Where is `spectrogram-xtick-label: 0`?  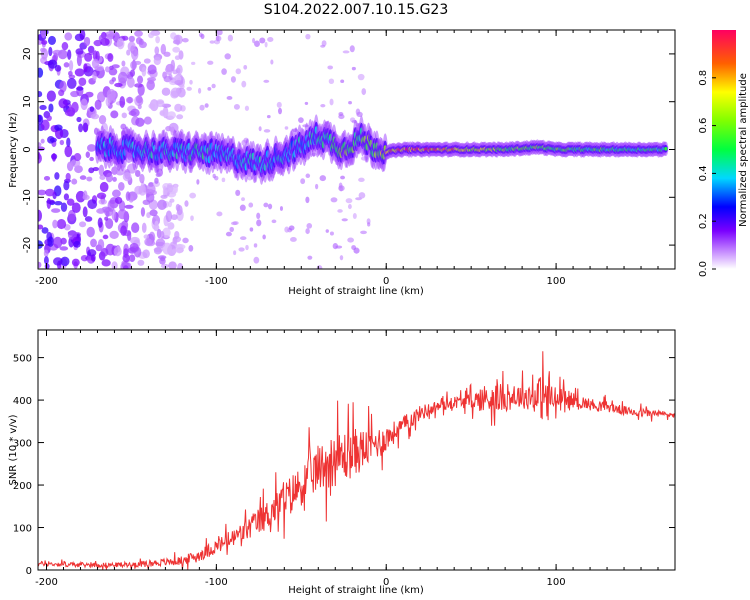 spectrogram-xtick-label: 0 is located at coordinates (386, 281).